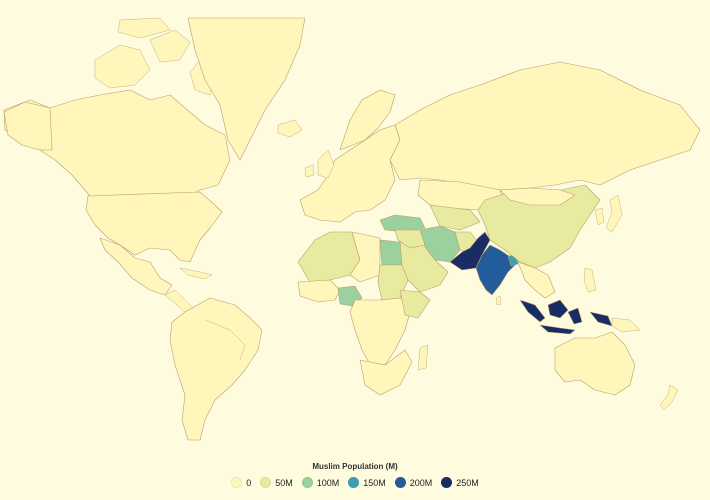 This screenshot has width=710, height=500. Describe the element at coordinates (246, 89) in the screenshot. I see `region-greenland` at that location.